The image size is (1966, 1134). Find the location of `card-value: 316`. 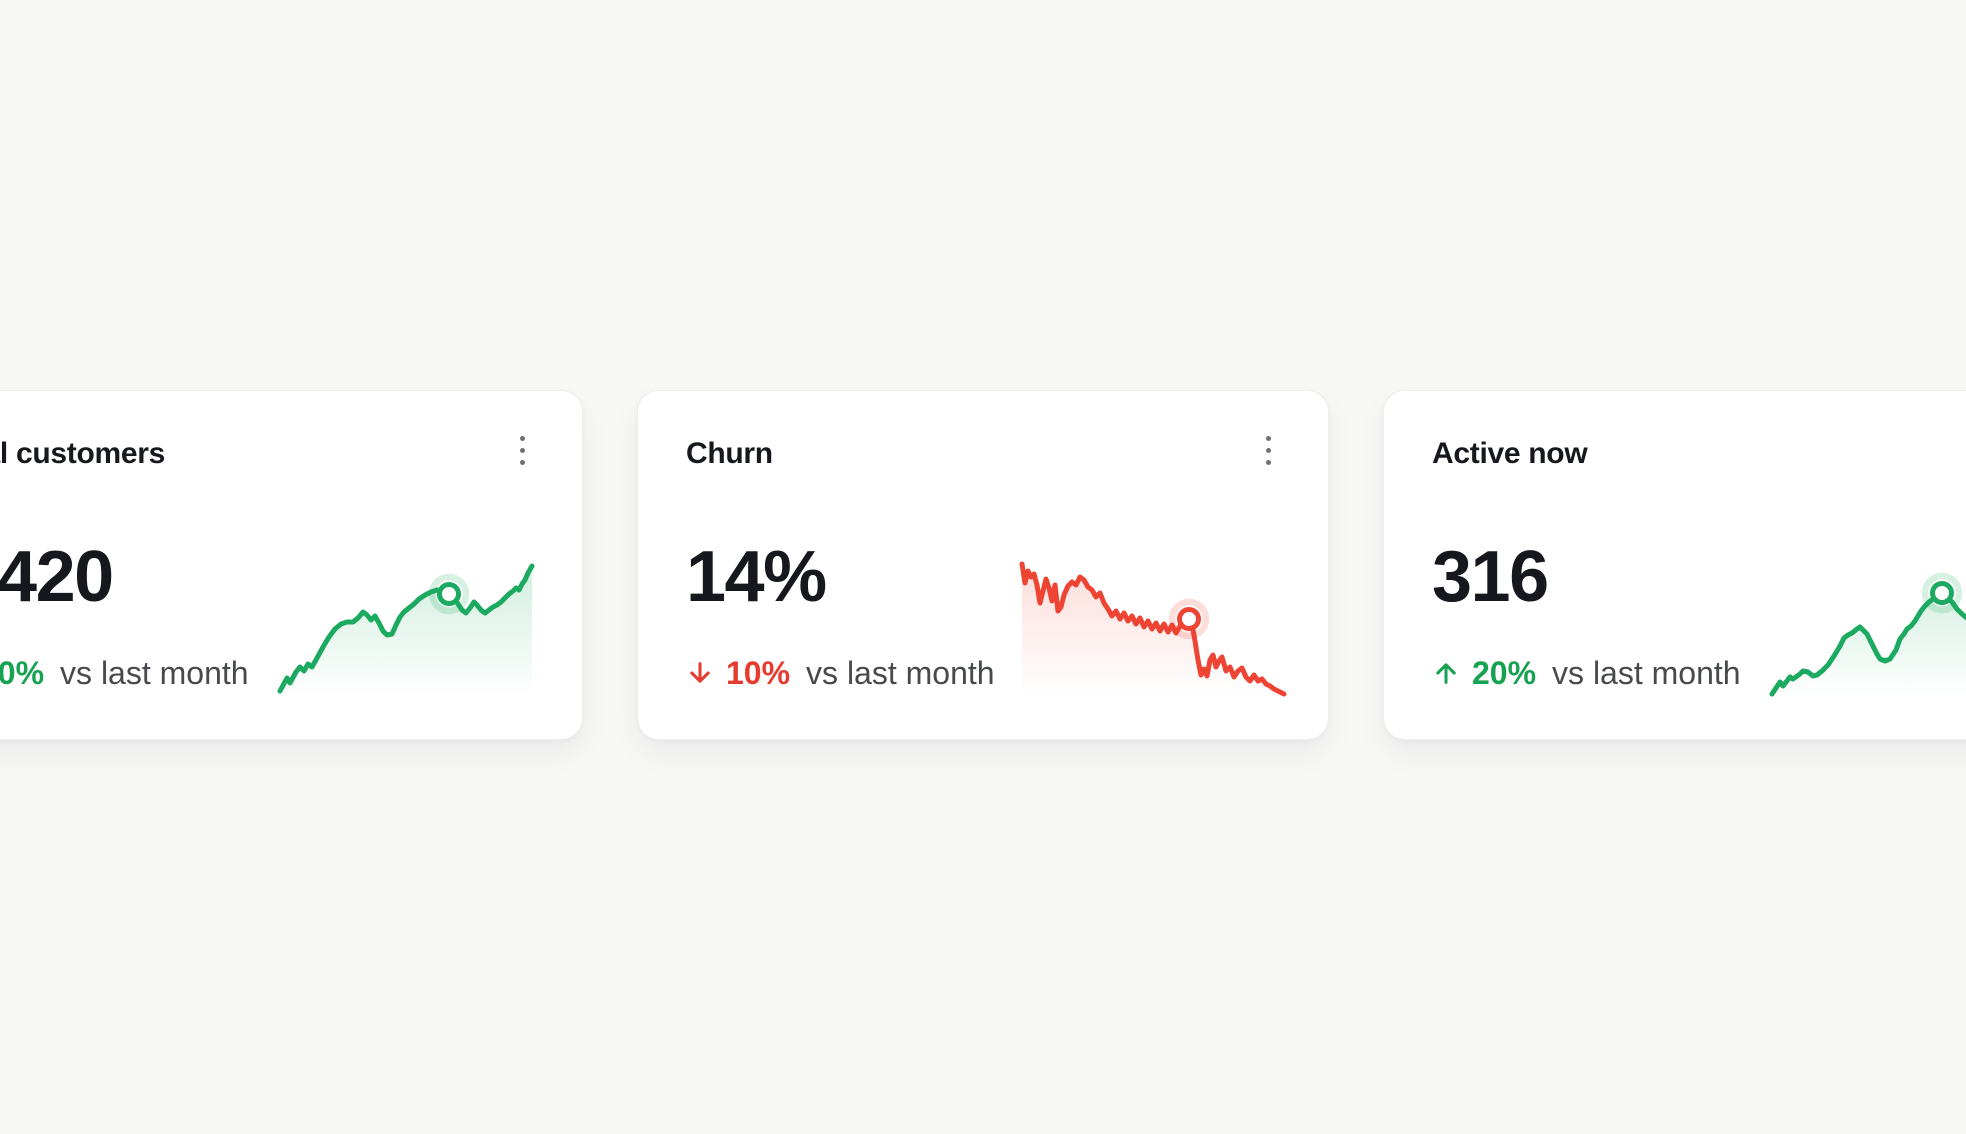

card-value: 316 is located at coordinates (1490, 577).